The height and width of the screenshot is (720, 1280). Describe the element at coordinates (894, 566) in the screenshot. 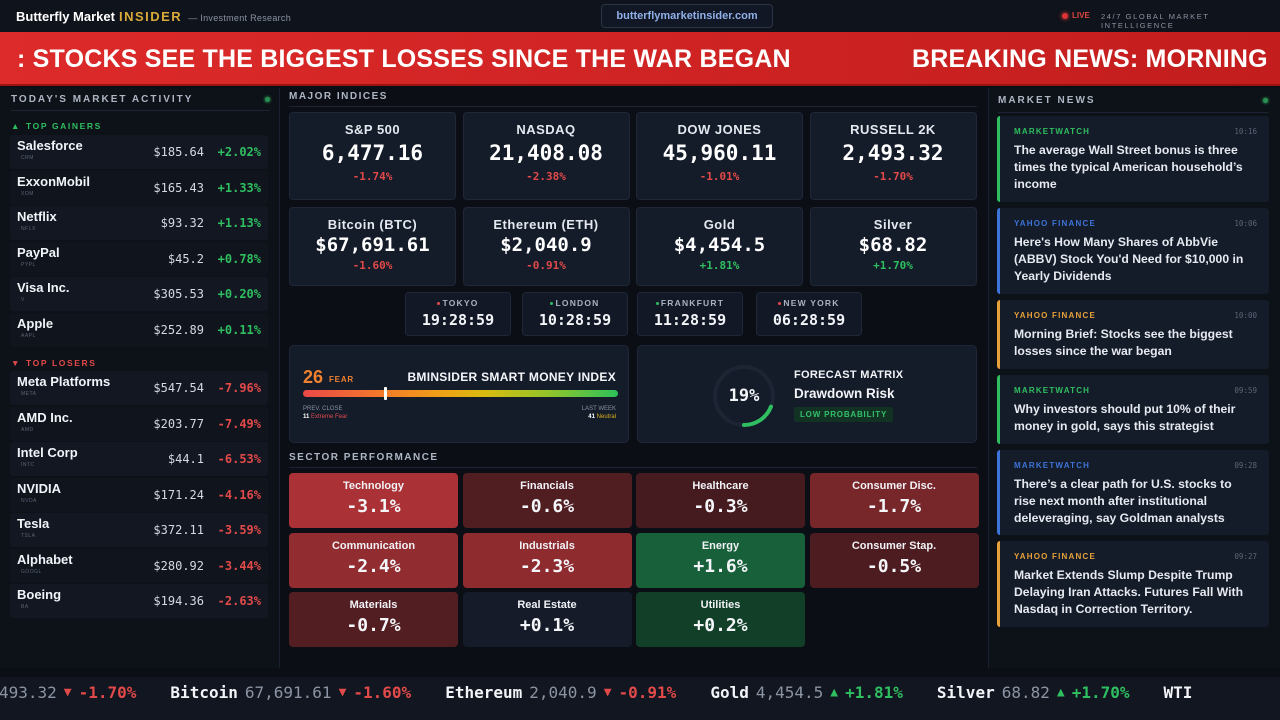

I see `sector-value: -0.5%` at that location.